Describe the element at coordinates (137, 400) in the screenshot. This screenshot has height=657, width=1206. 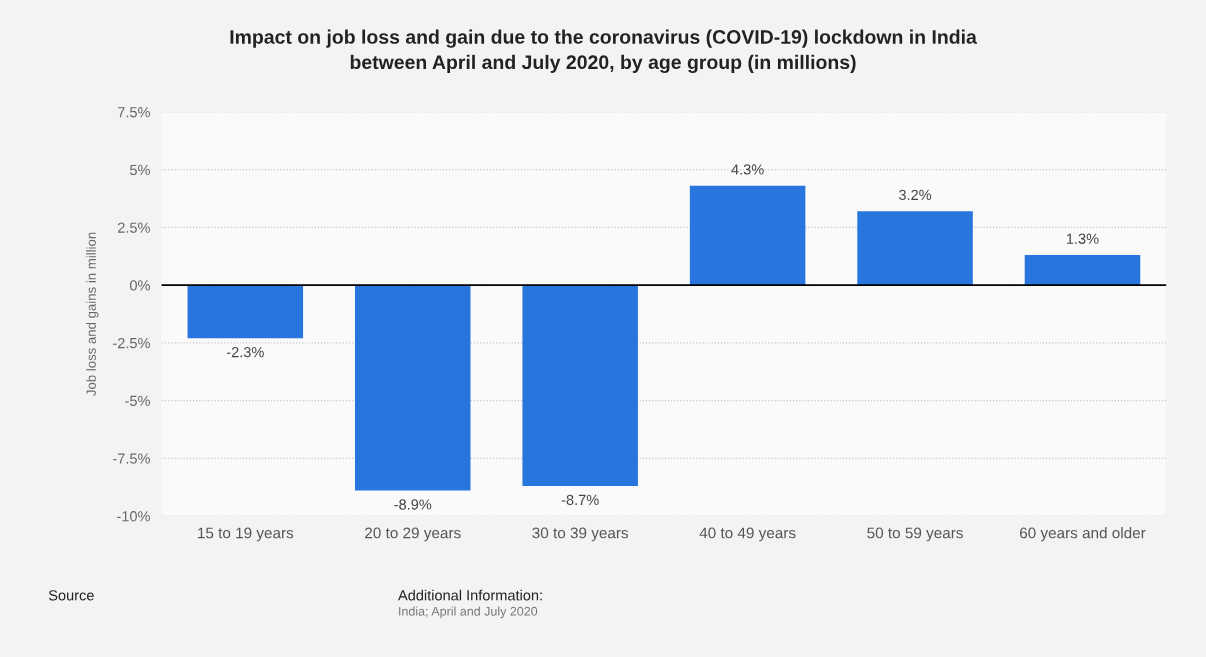
I see `y-tick-label: -5%` at that location.